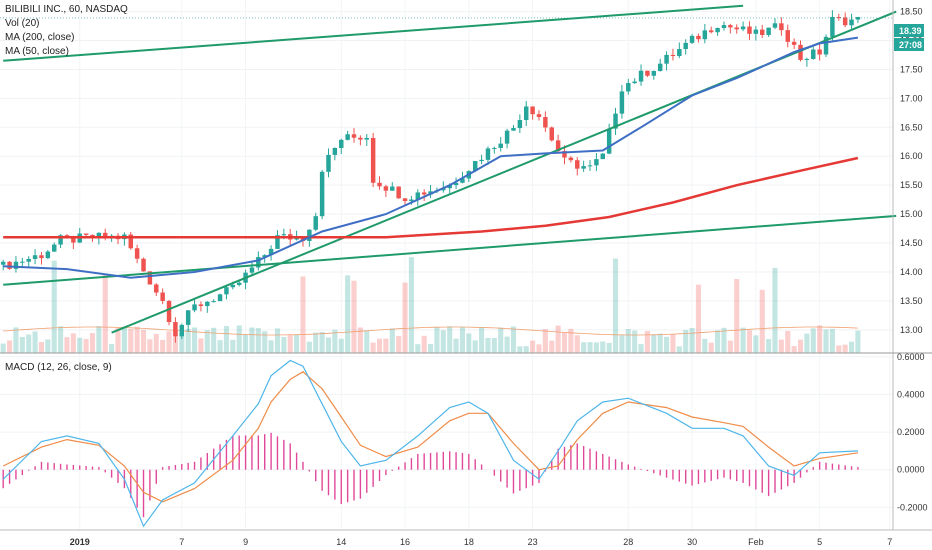  Describe the element at coordinates (911, 214) in the screenshot. I see `price-tick-label: 15.00` at that location.